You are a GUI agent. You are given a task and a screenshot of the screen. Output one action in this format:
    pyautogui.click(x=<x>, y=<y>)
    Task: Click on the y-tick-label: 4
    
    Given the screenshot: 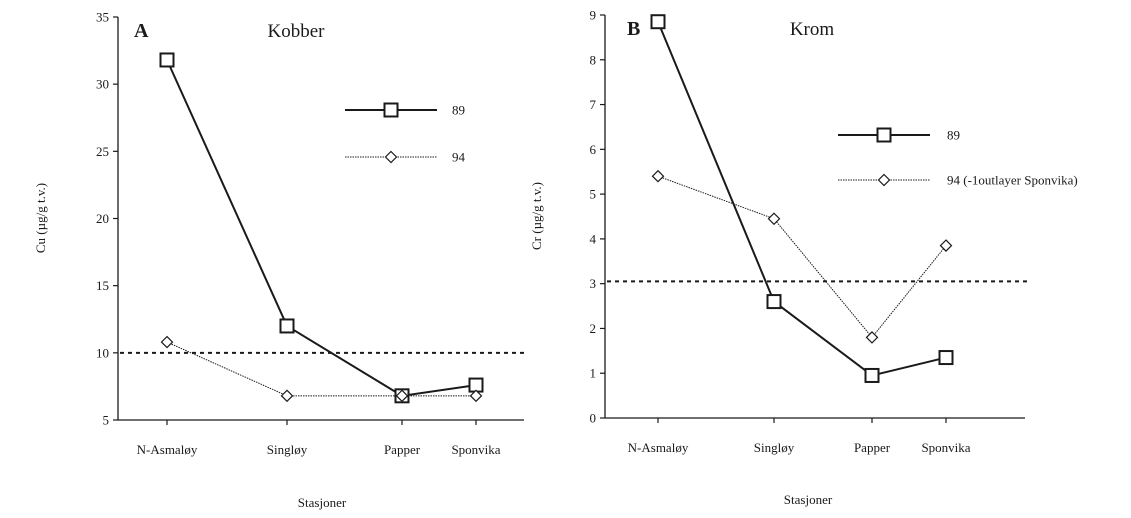 What is the action you would take?
    pyautogui.click(x=593, y=238)
    